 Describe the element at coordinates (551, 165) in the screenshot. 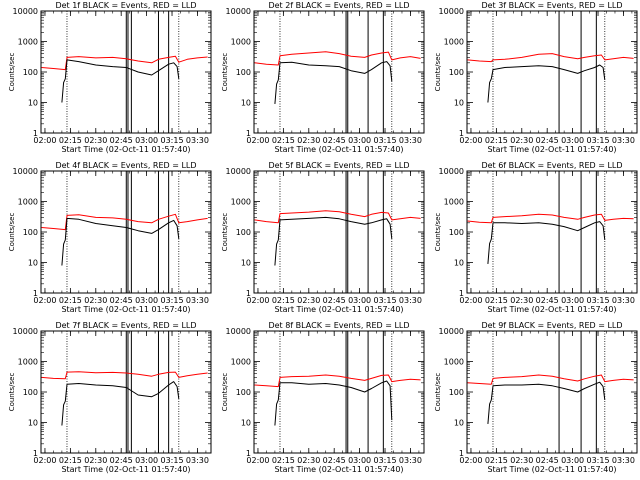

I see `plot-title: Det 6f BLACK = Events, RED = LLD` at that location.